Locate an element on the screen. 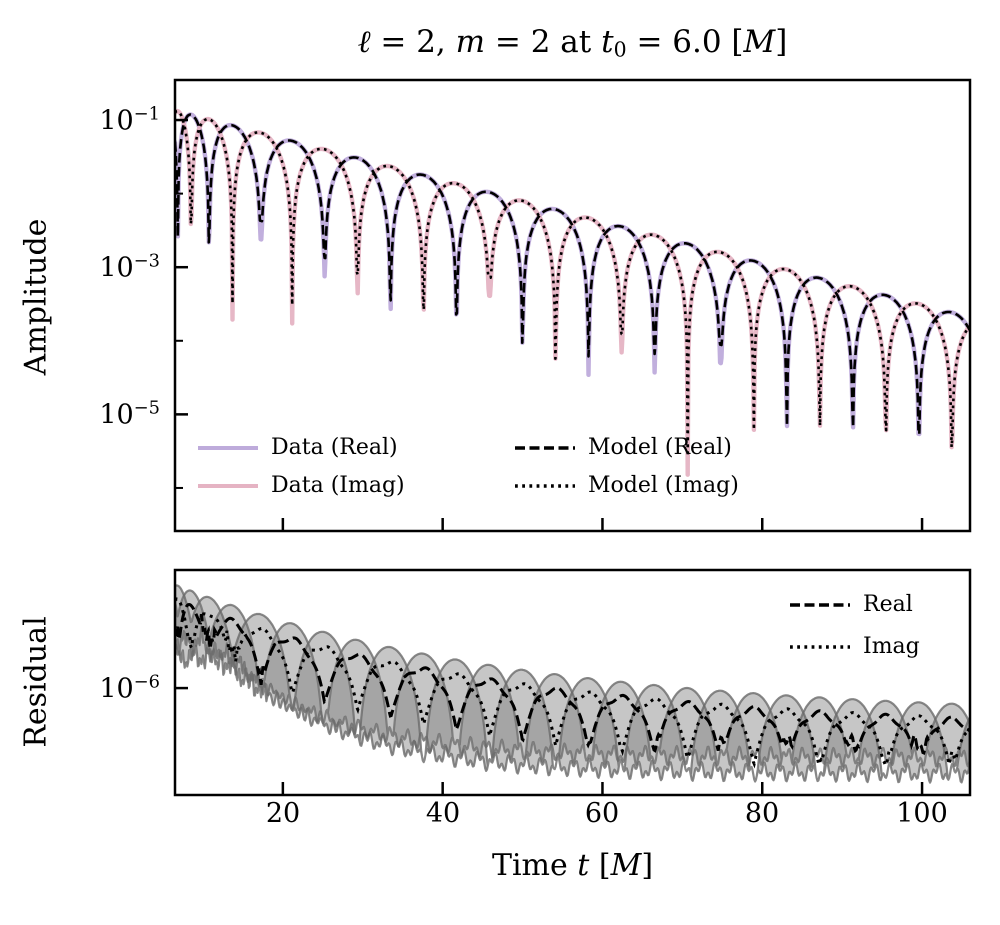  amplitude-ylabel: Amplitude is located at coordinates (36, 297).